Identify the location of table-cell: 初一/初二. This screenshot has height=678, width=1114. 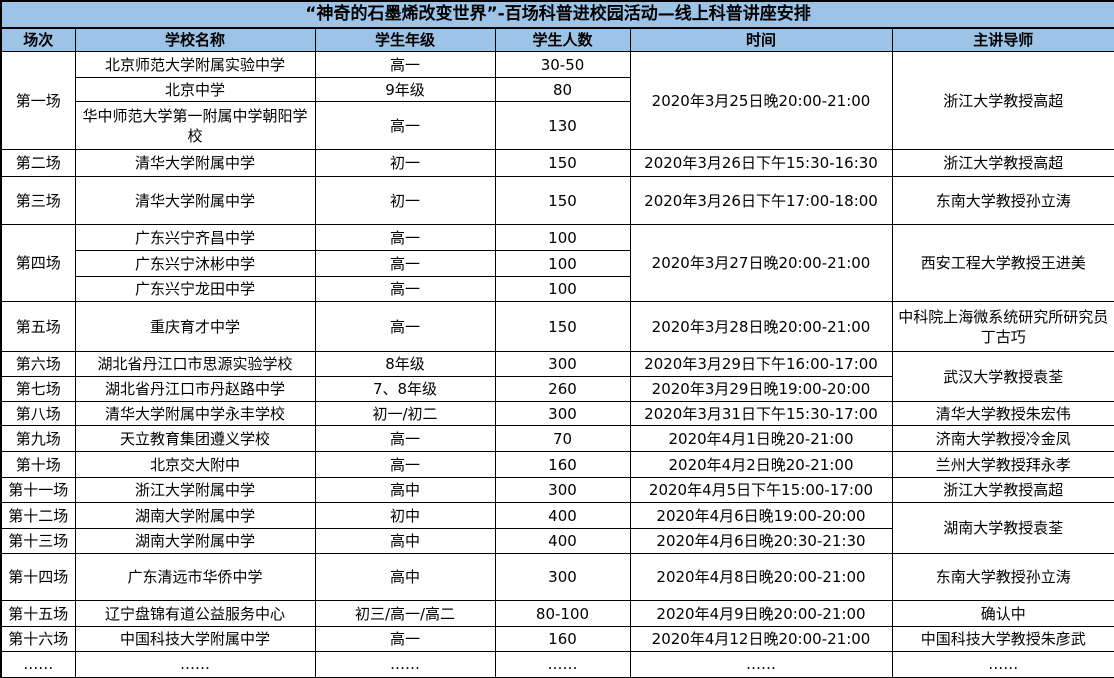
(405, 414).